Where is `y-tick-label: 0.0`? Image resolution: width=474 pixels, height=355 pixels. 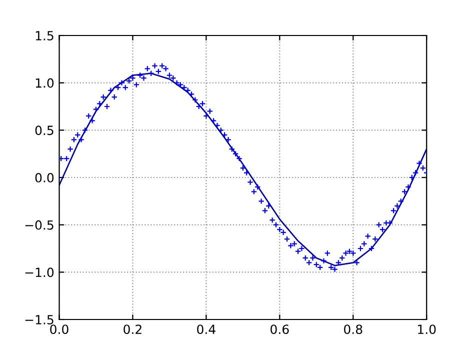 y-tick-label: 0.0 is located at coordinates (44, 177).